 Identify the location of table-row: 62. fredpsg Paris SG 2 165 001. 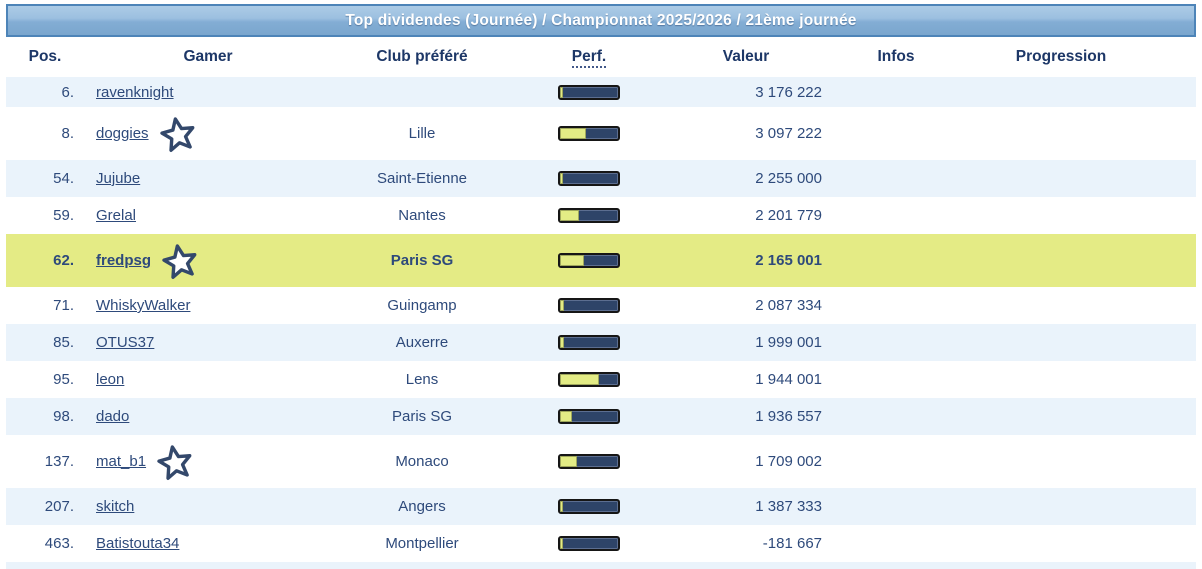
(601, 260).